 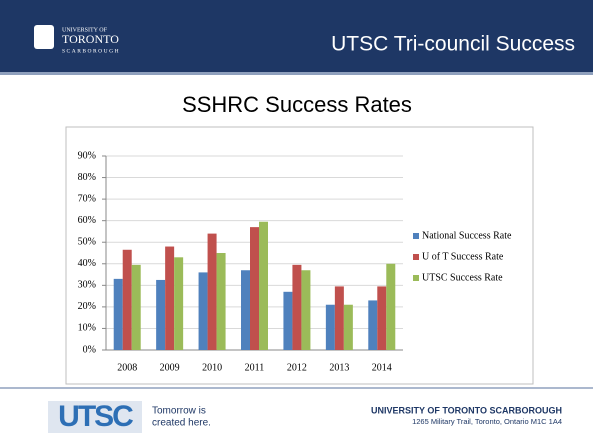 What do you see at coordinates (463, 256) in the screenshot?
I see `legend-label: U of T Success Rate` at bounding box center [463, 256].